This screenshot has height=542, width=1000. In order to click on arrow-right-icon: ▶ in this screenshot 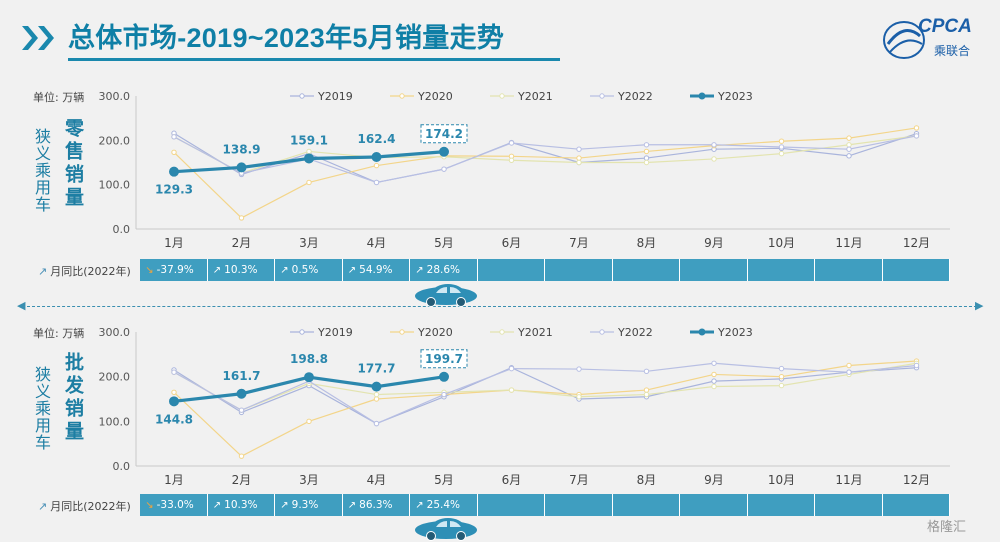, I will do `click(979, 305)`.